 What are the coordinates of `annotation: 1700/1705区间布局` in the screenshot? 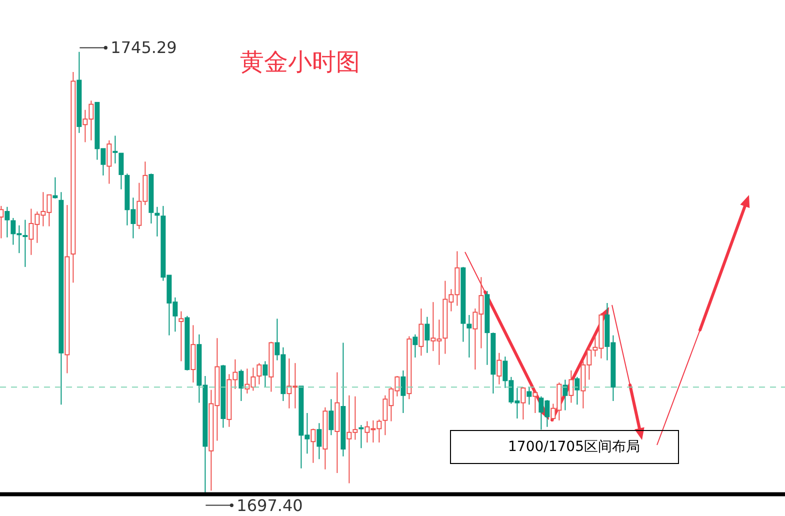 It's located at (564, 447).